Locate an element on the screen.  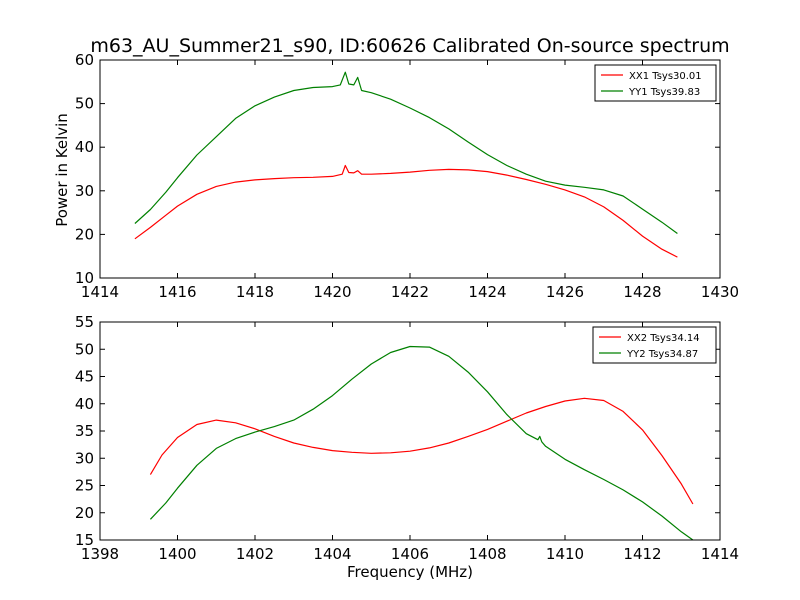
y-tick-label: 15 is located at coordinates (84, 540).